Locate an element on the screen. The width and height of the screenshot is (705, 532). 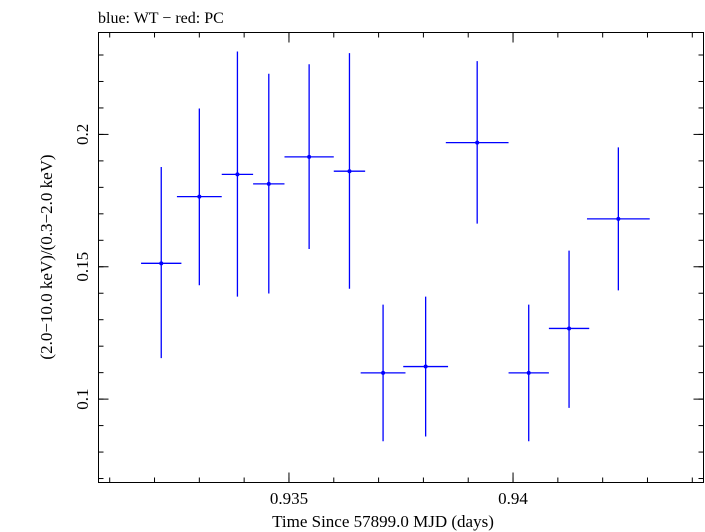
y-tick-label: 0.1 is located at coordinates (82, 398).